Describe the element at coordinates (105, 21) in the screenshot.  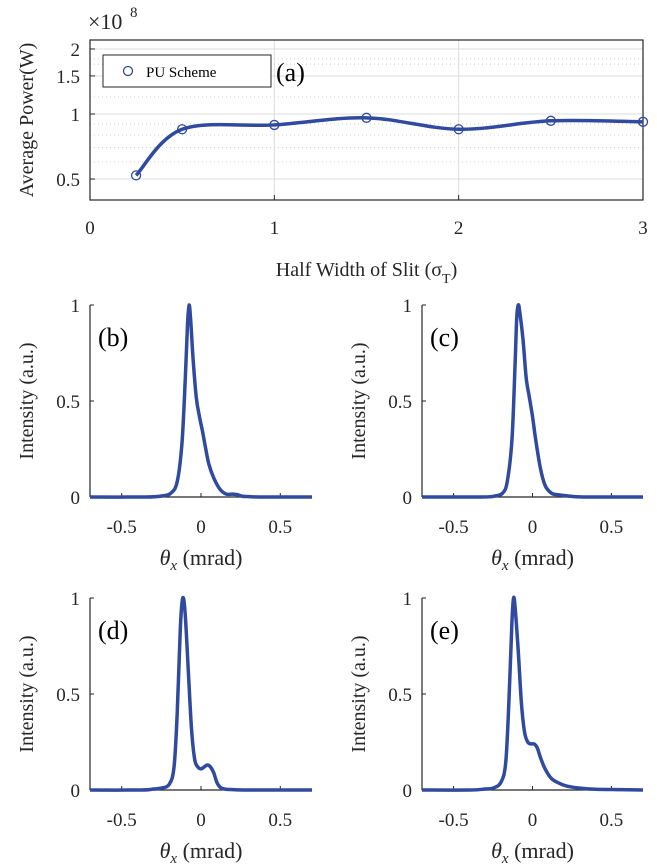
I see `axis-exponent-label: ×10` at that location.